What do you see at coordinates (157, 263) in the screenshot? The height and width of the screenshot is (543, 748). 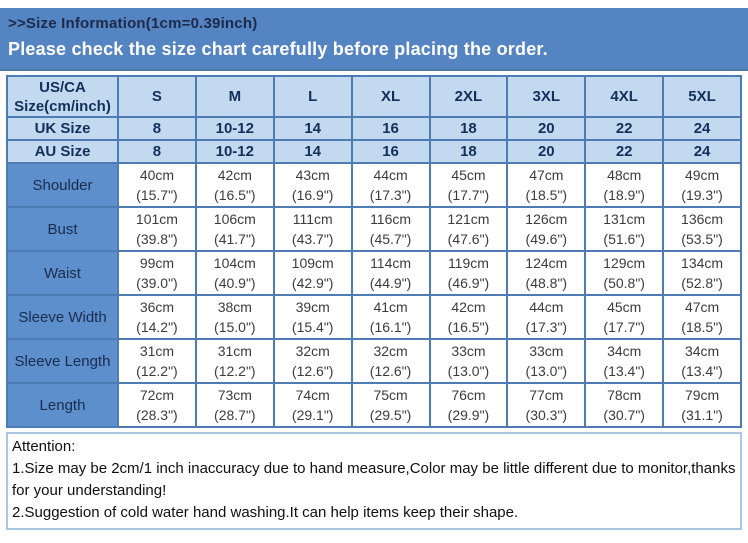 I see `cm-value: 99cm` at bounding box center [157, 263].